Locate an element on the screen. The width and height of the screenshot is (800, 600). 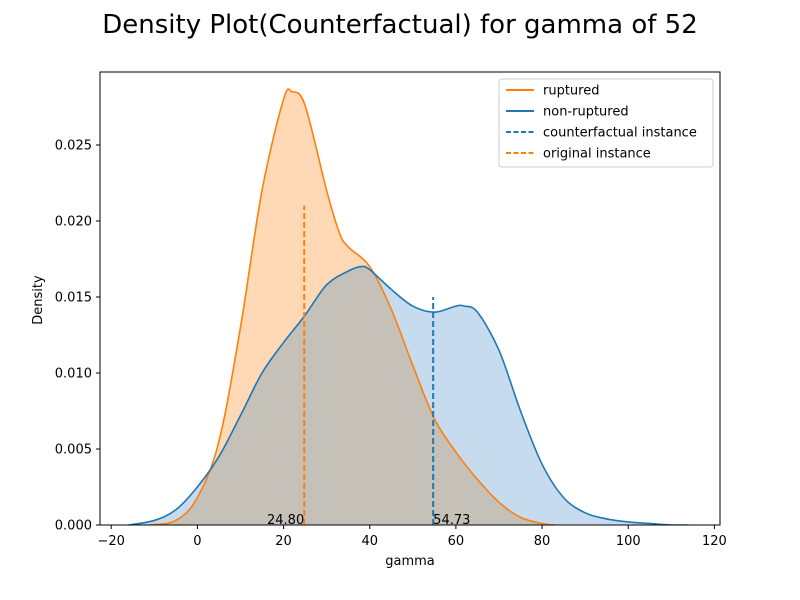
x-tick-label: 120 is located at coordinates (714, 541).